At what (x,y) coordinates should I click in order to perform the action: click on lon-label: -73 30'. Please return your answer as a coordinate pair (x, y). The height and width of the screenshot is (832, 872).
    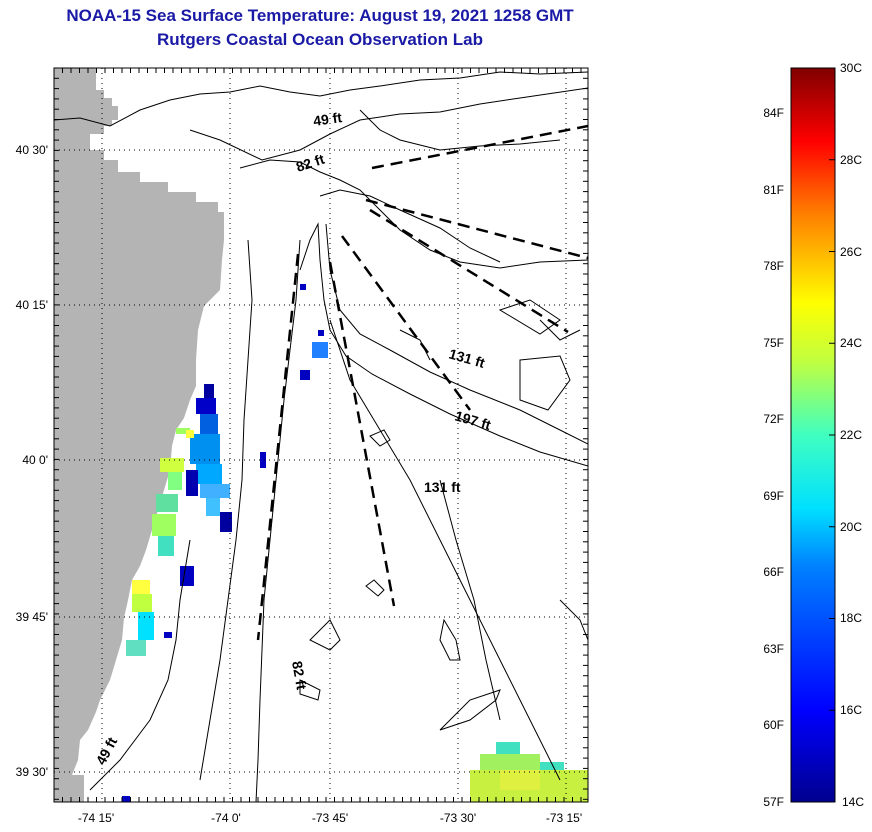
    Looking at the image, I should click on (458, 818).